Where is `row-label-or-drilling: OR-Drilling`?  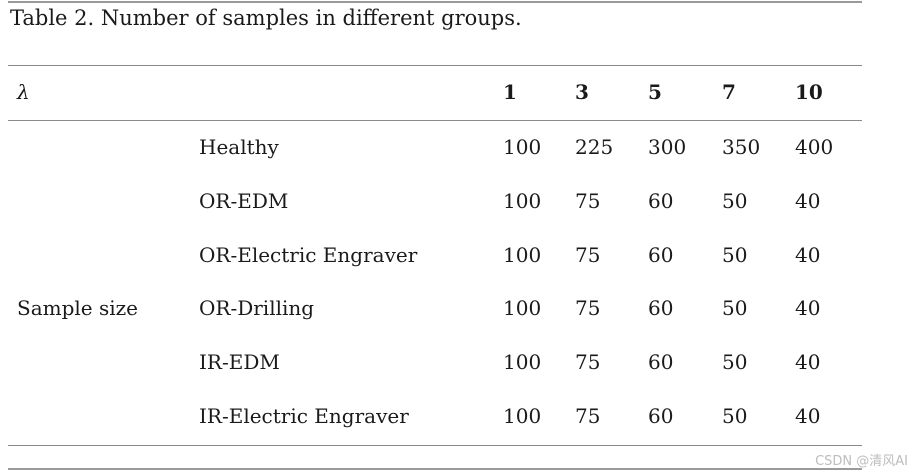 row-label-or-drilling: OR-Drilling is located at coordinates (257, 308).